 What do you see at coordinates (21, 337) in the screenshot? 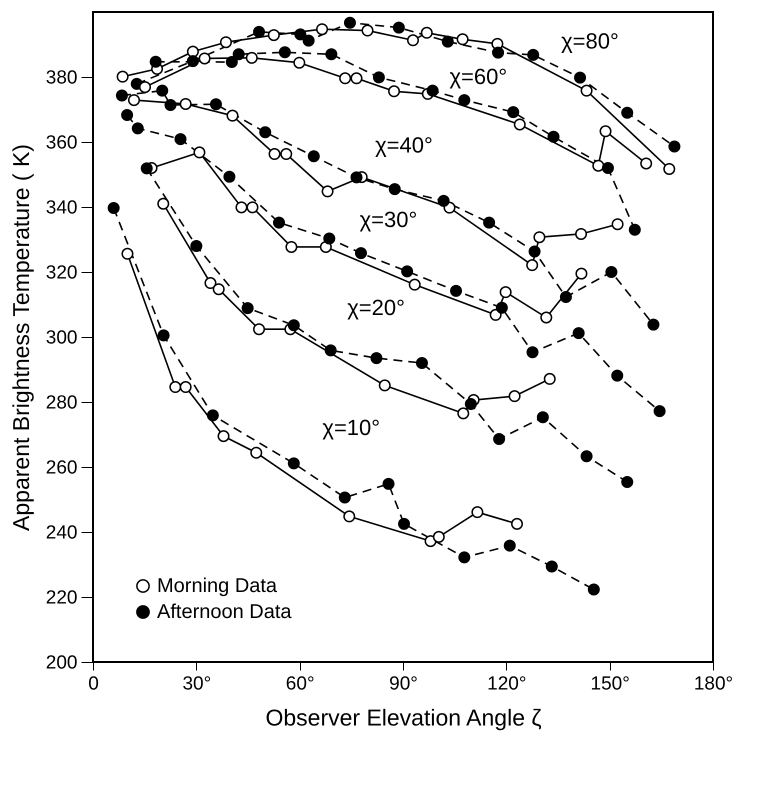
I see `y-axis-title: Apparent Brightness Temperature ( K)` at bounding box center [21, 337].